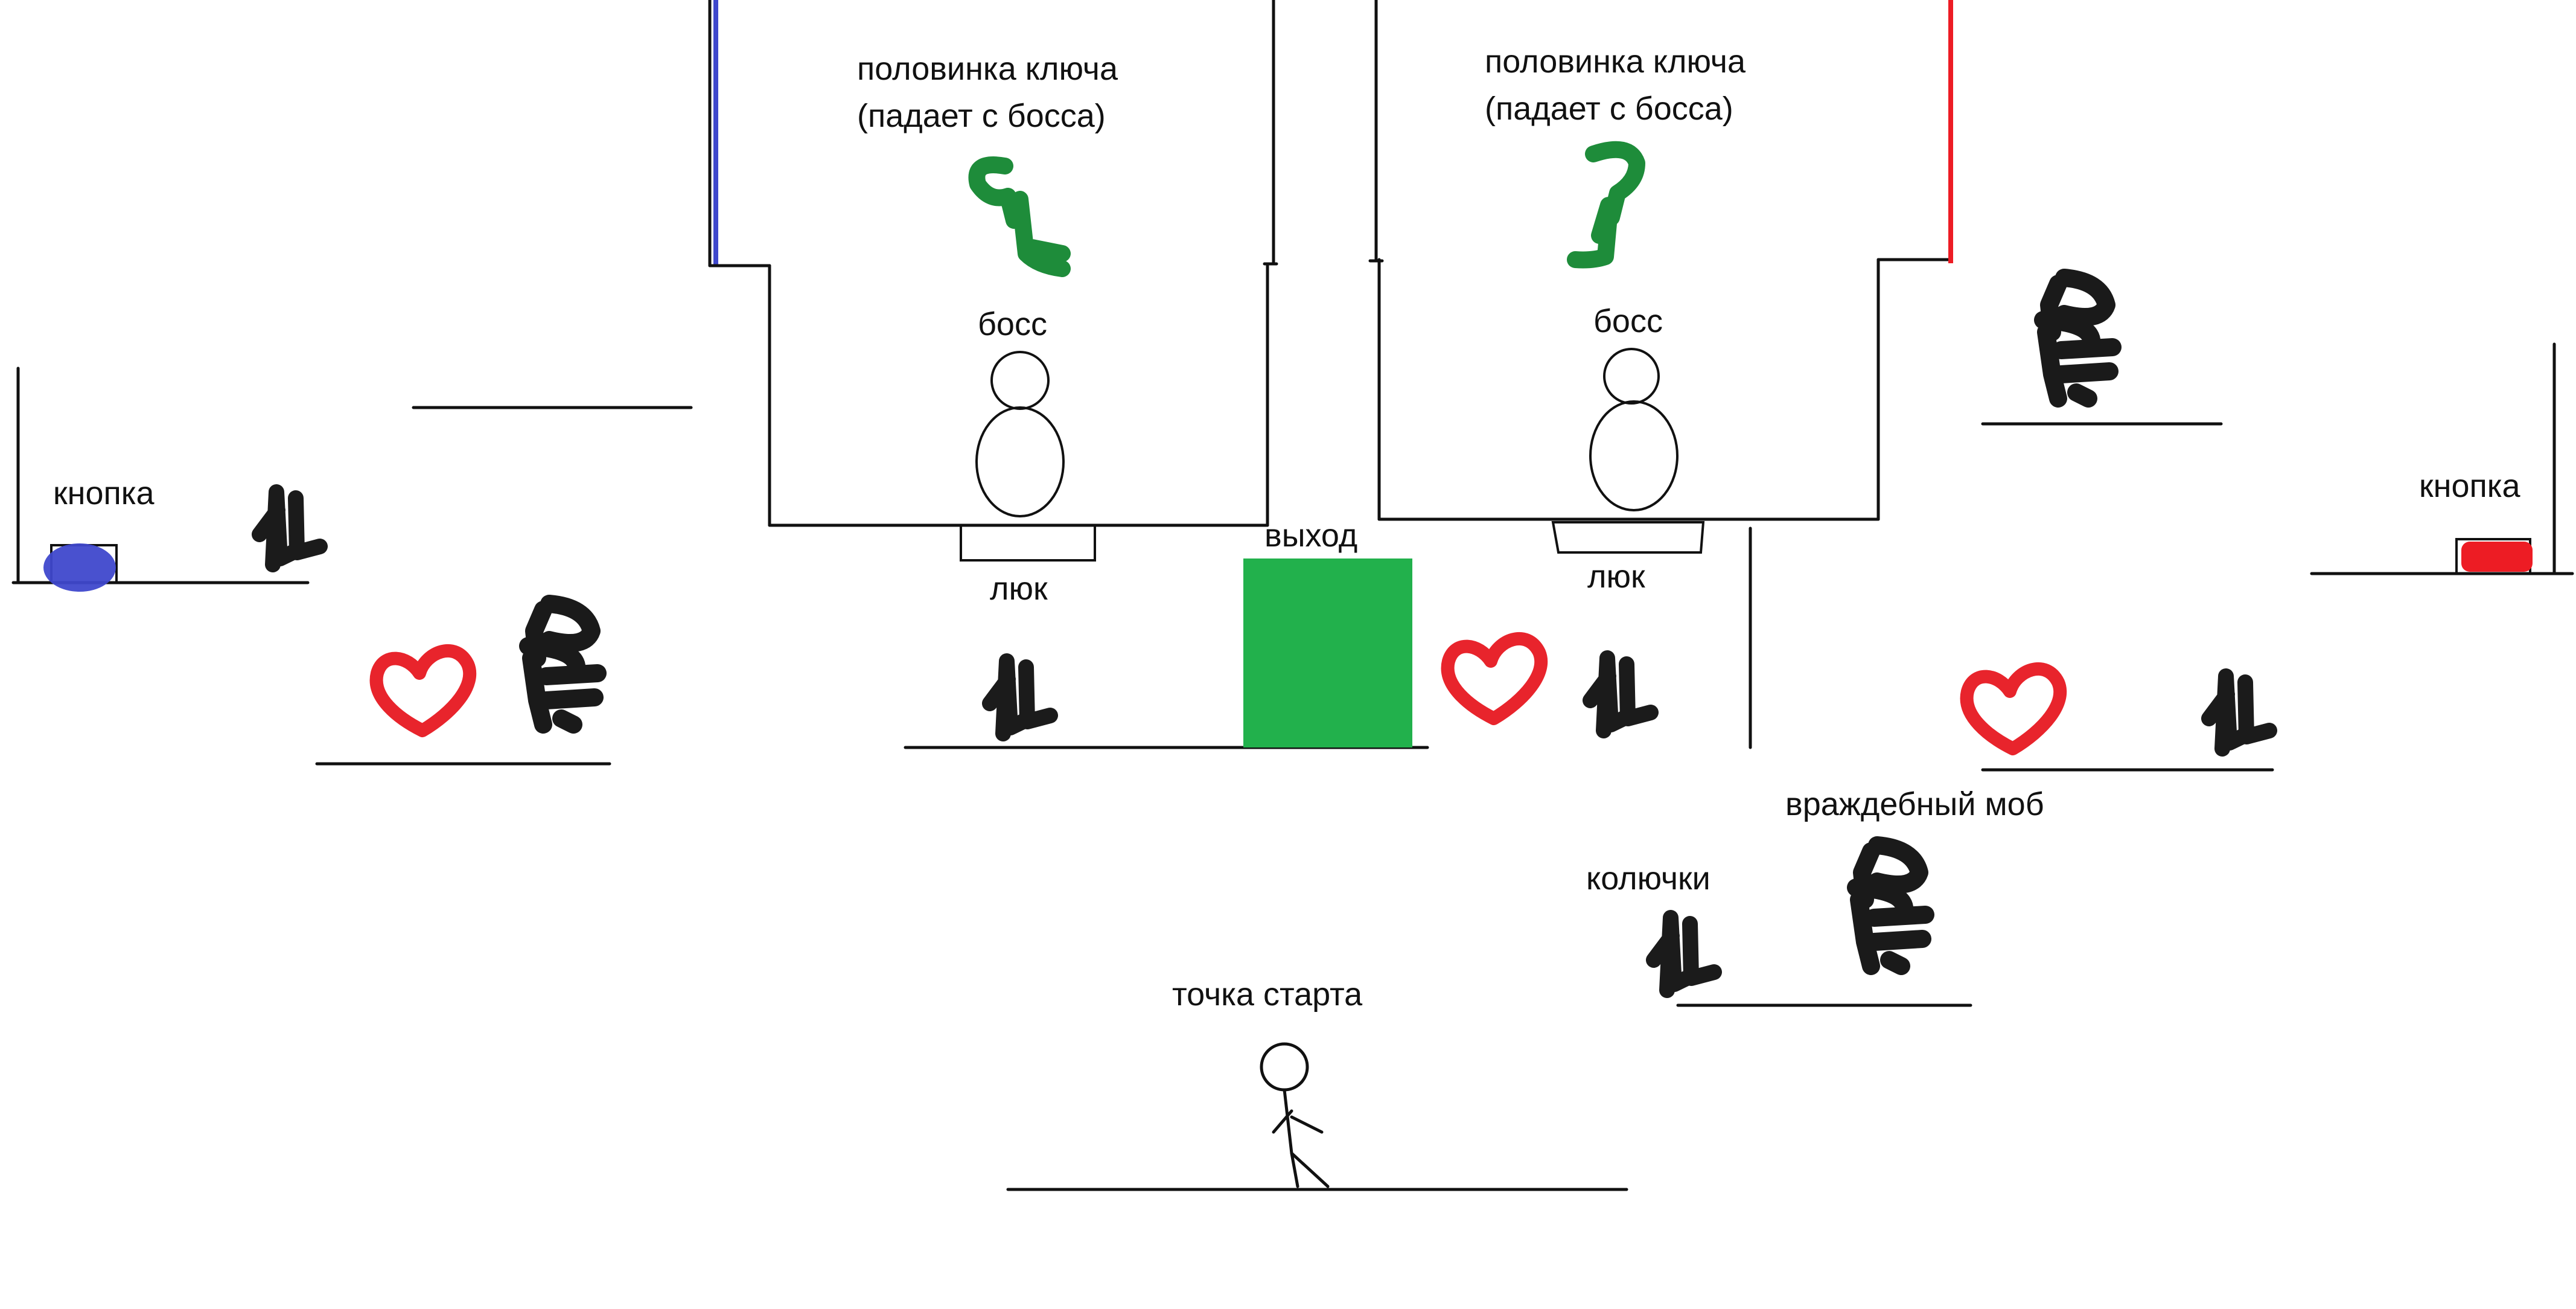 Image resolution: width=2576 pixels, height=1309 pixels. I want to click on boss-left-label: босс, so click(1012, 324).